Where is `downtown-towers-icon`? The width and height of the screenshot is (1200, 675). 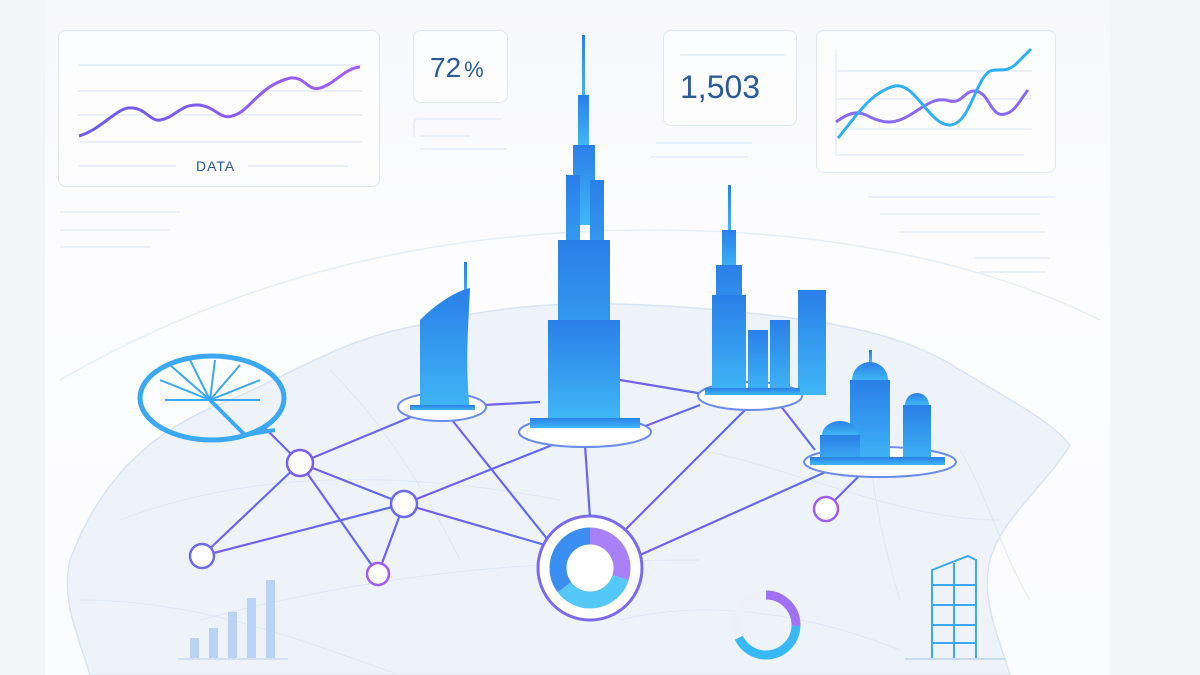
downtown-towers-icon is located at coordinates (765, 290).